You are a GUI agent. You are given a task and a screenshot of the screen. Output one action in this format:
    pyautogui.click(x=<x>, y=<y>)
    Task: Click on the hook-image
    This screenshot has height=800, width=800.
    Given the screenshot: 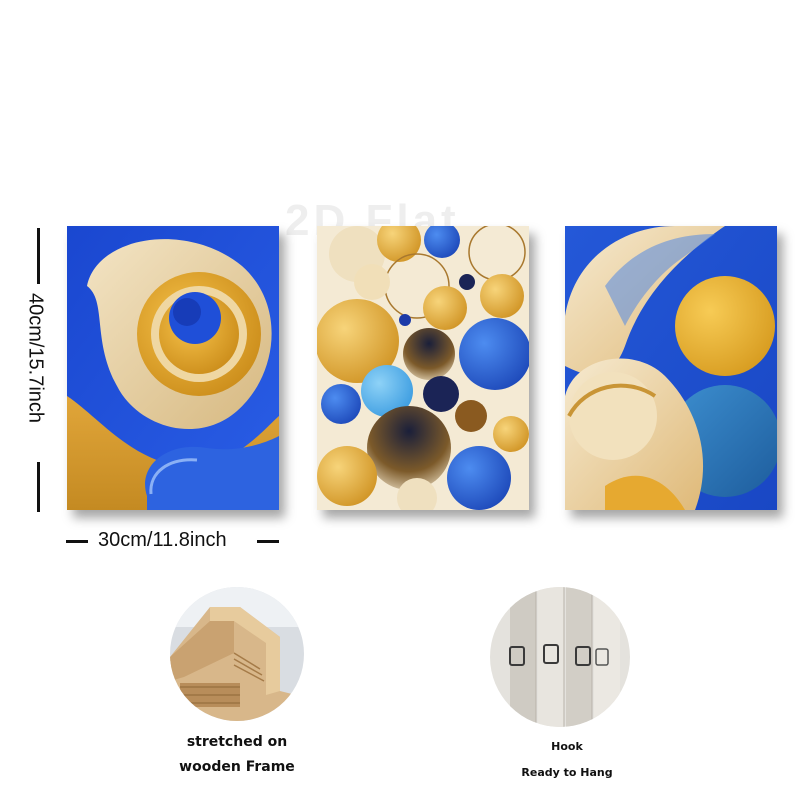 What is the action you would take?
    pyautogui.click(x=560, y=657)
    